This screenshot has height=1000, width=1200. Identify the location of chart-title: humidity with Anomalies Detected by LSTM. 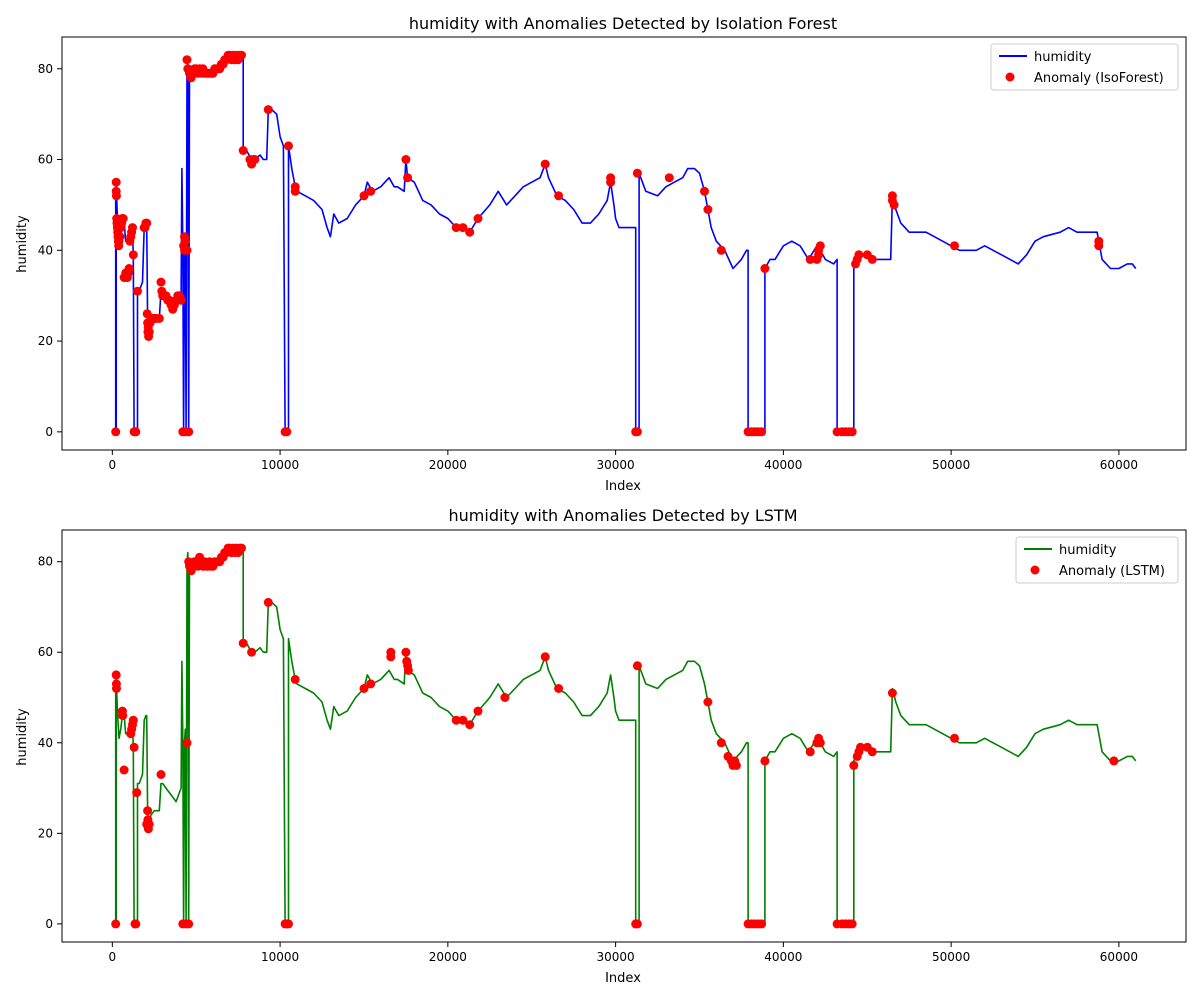
(623, 515).